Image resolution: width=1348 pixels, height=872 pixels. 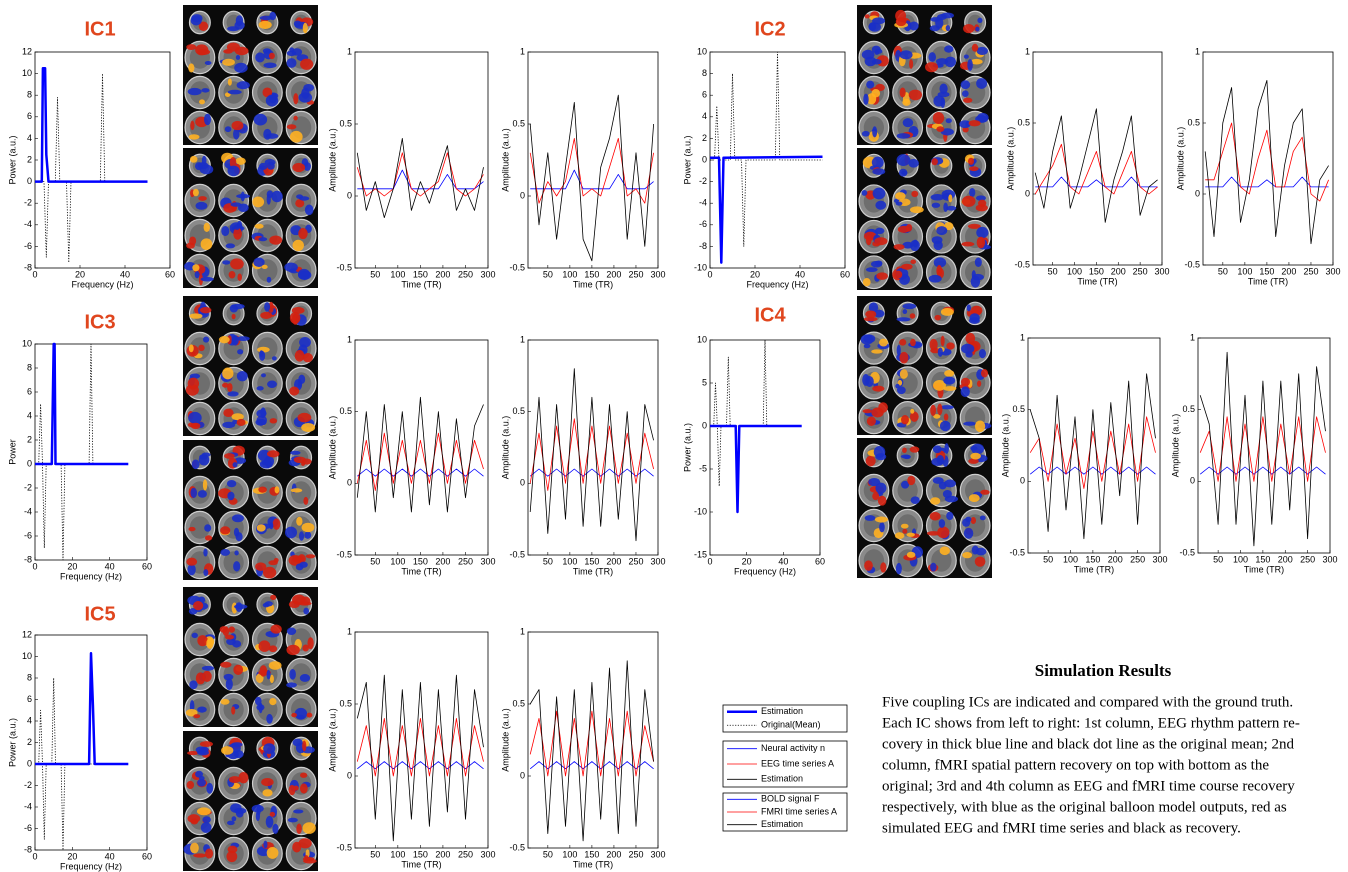 I want to click on y-tick-label: 8, so click(x=29, y=367).